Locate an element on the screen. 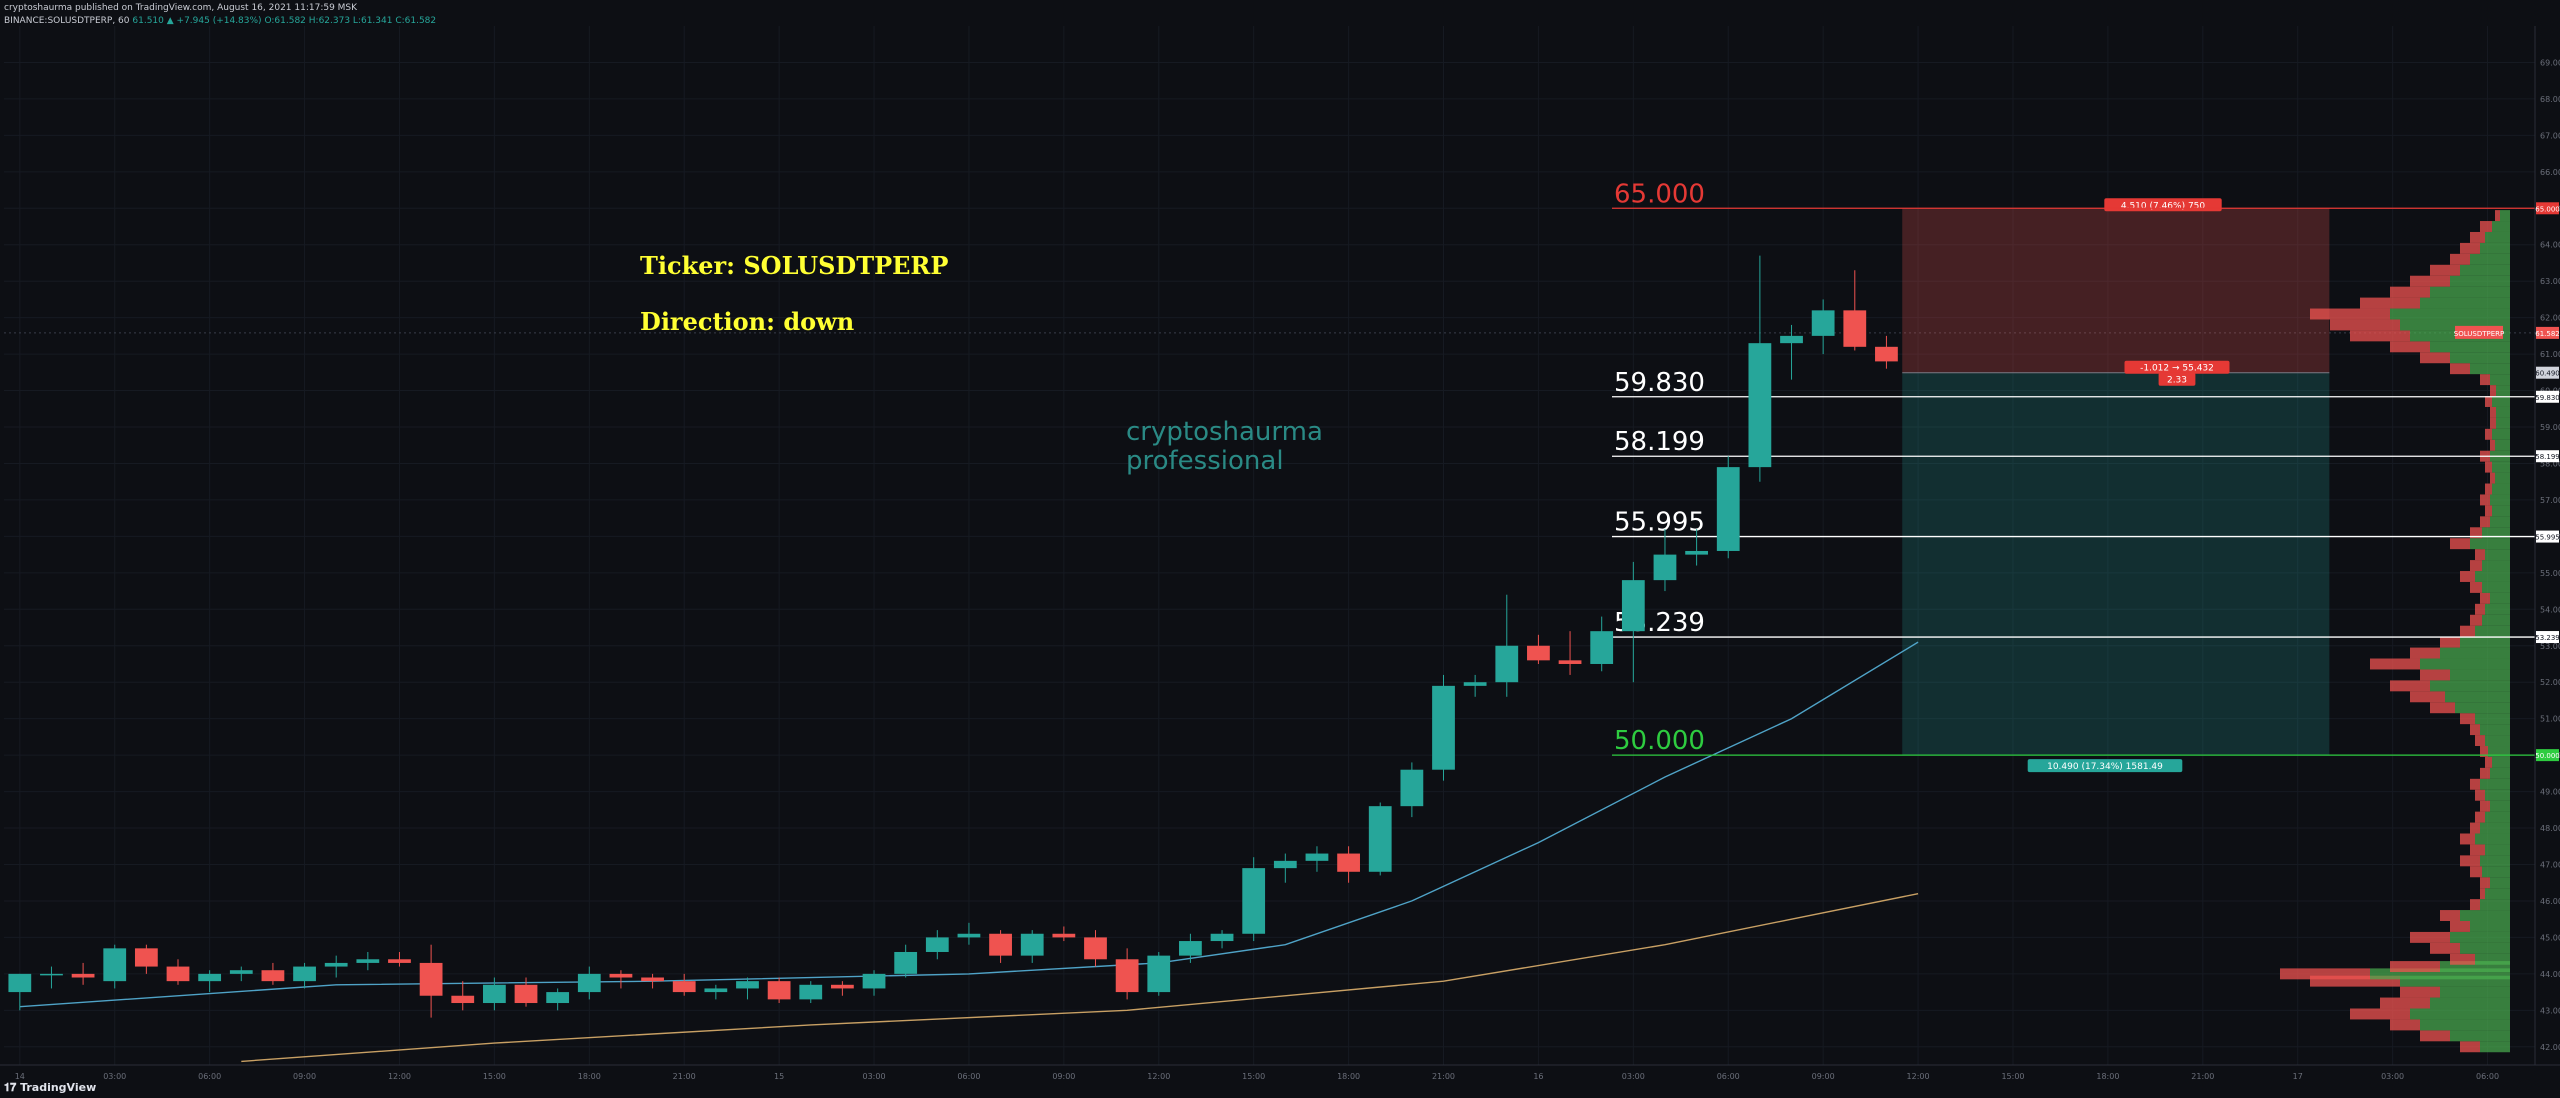 The image size is (2560, 1098). symbol-name: BINANCE:SOLUSDTPERP, 60 is located at coordinates (67, 21).